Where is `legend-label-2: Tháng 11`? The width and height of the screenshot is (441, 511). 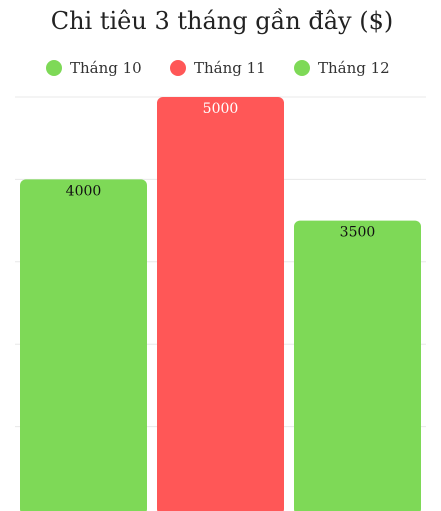
legend-label-2: Tháng 11 is located at coordinates (230, 68).